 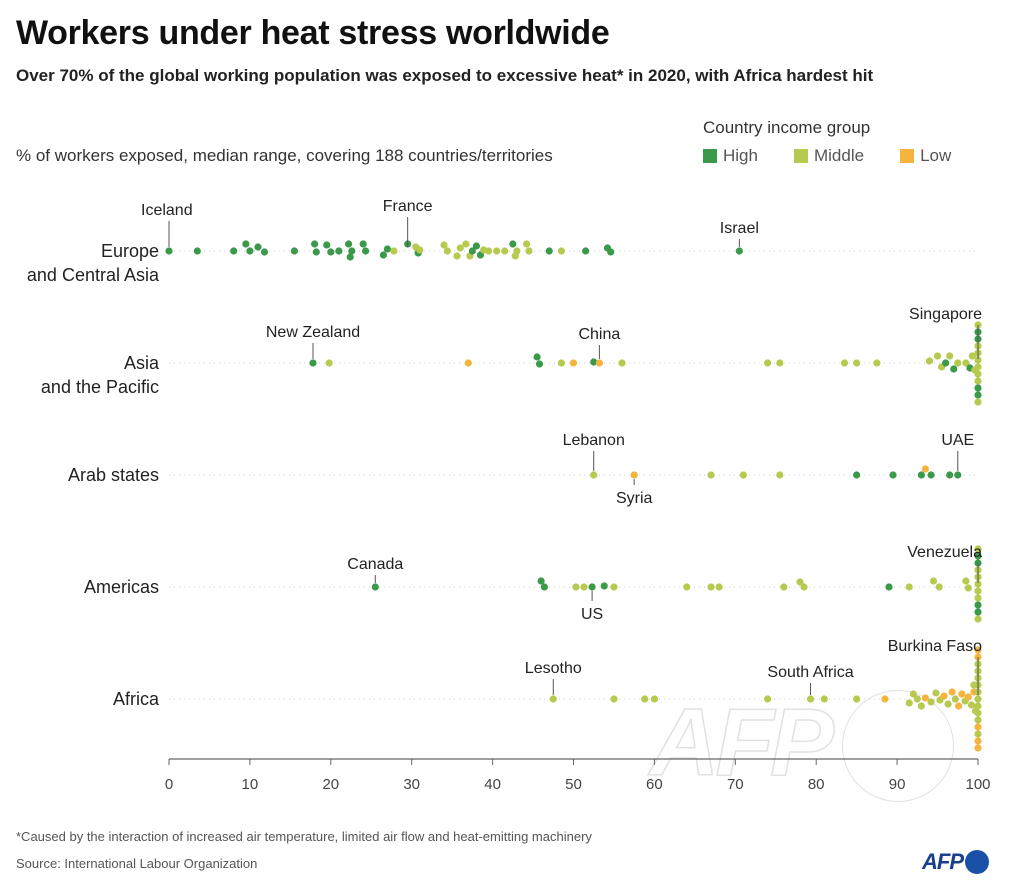 What do you see at coordinates (977, 784) in the screenshot?
I see `x-tick-label-100: 100` at bounding box center [977, 784].